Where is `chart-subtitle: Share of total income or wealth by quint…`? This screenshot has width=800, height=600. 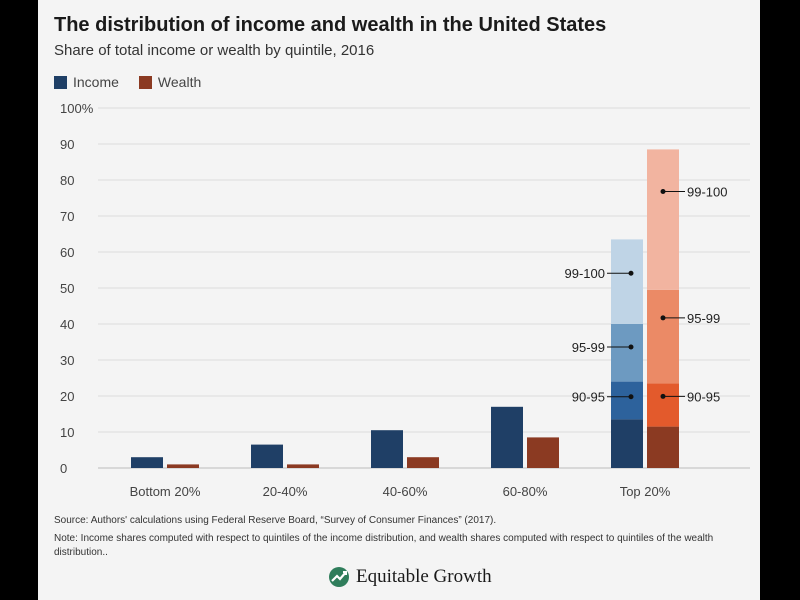
chart-subtitle: Share of total income or wealth by quint… is located at coordinates (214, 50).